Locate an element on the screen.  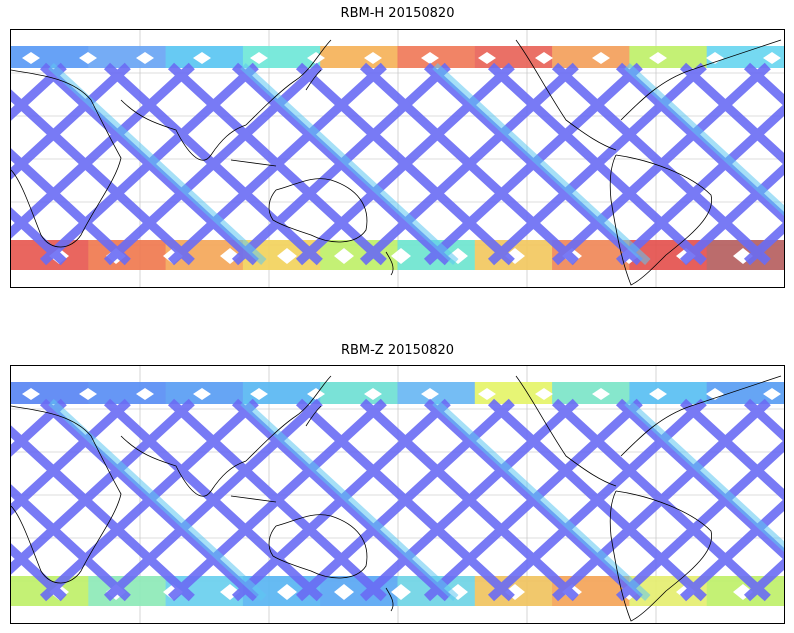
panel-title-rbm-h: RBM-H 20150820 is located at coordinates (397, 13).